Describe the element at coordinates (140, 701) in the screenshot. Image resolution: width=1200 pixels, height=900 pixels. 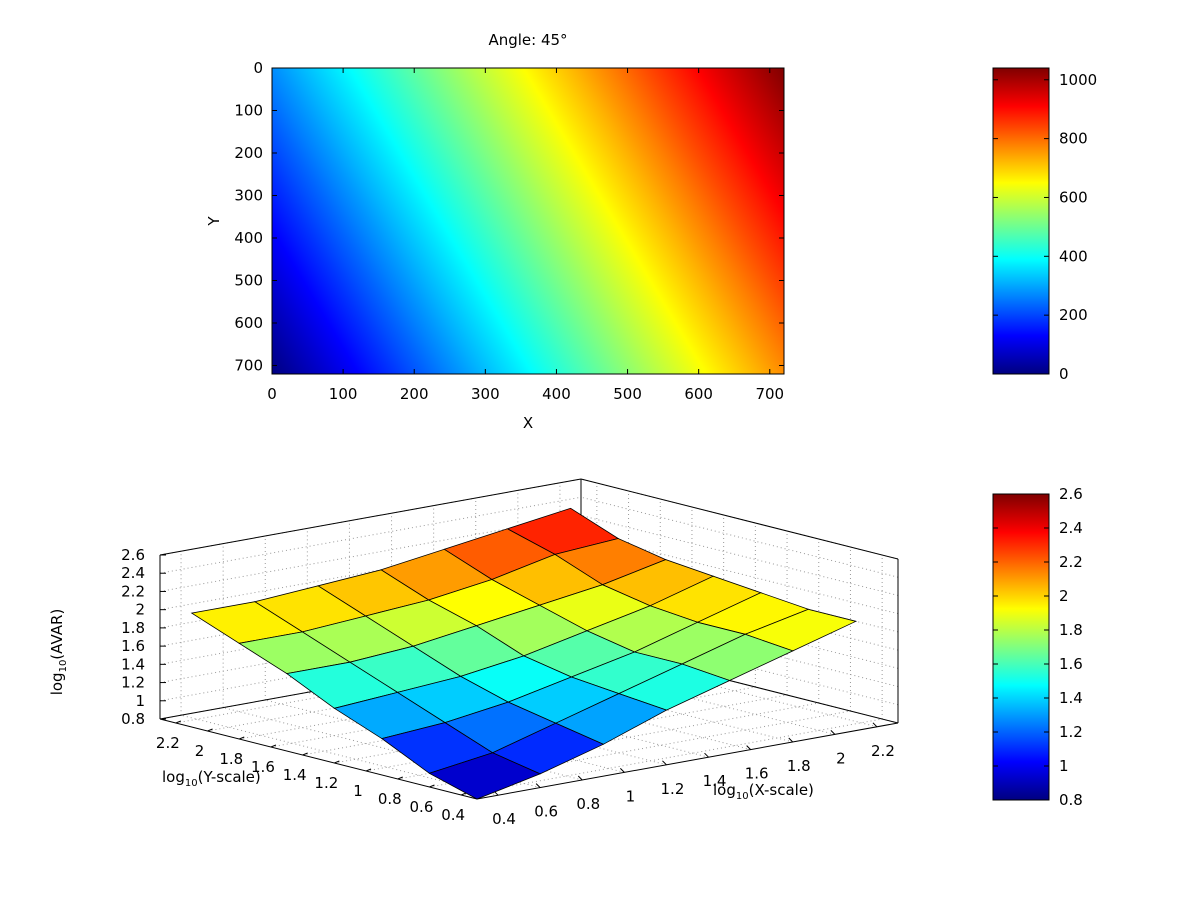
I see `surface-z-tick-label: 1` at that location.